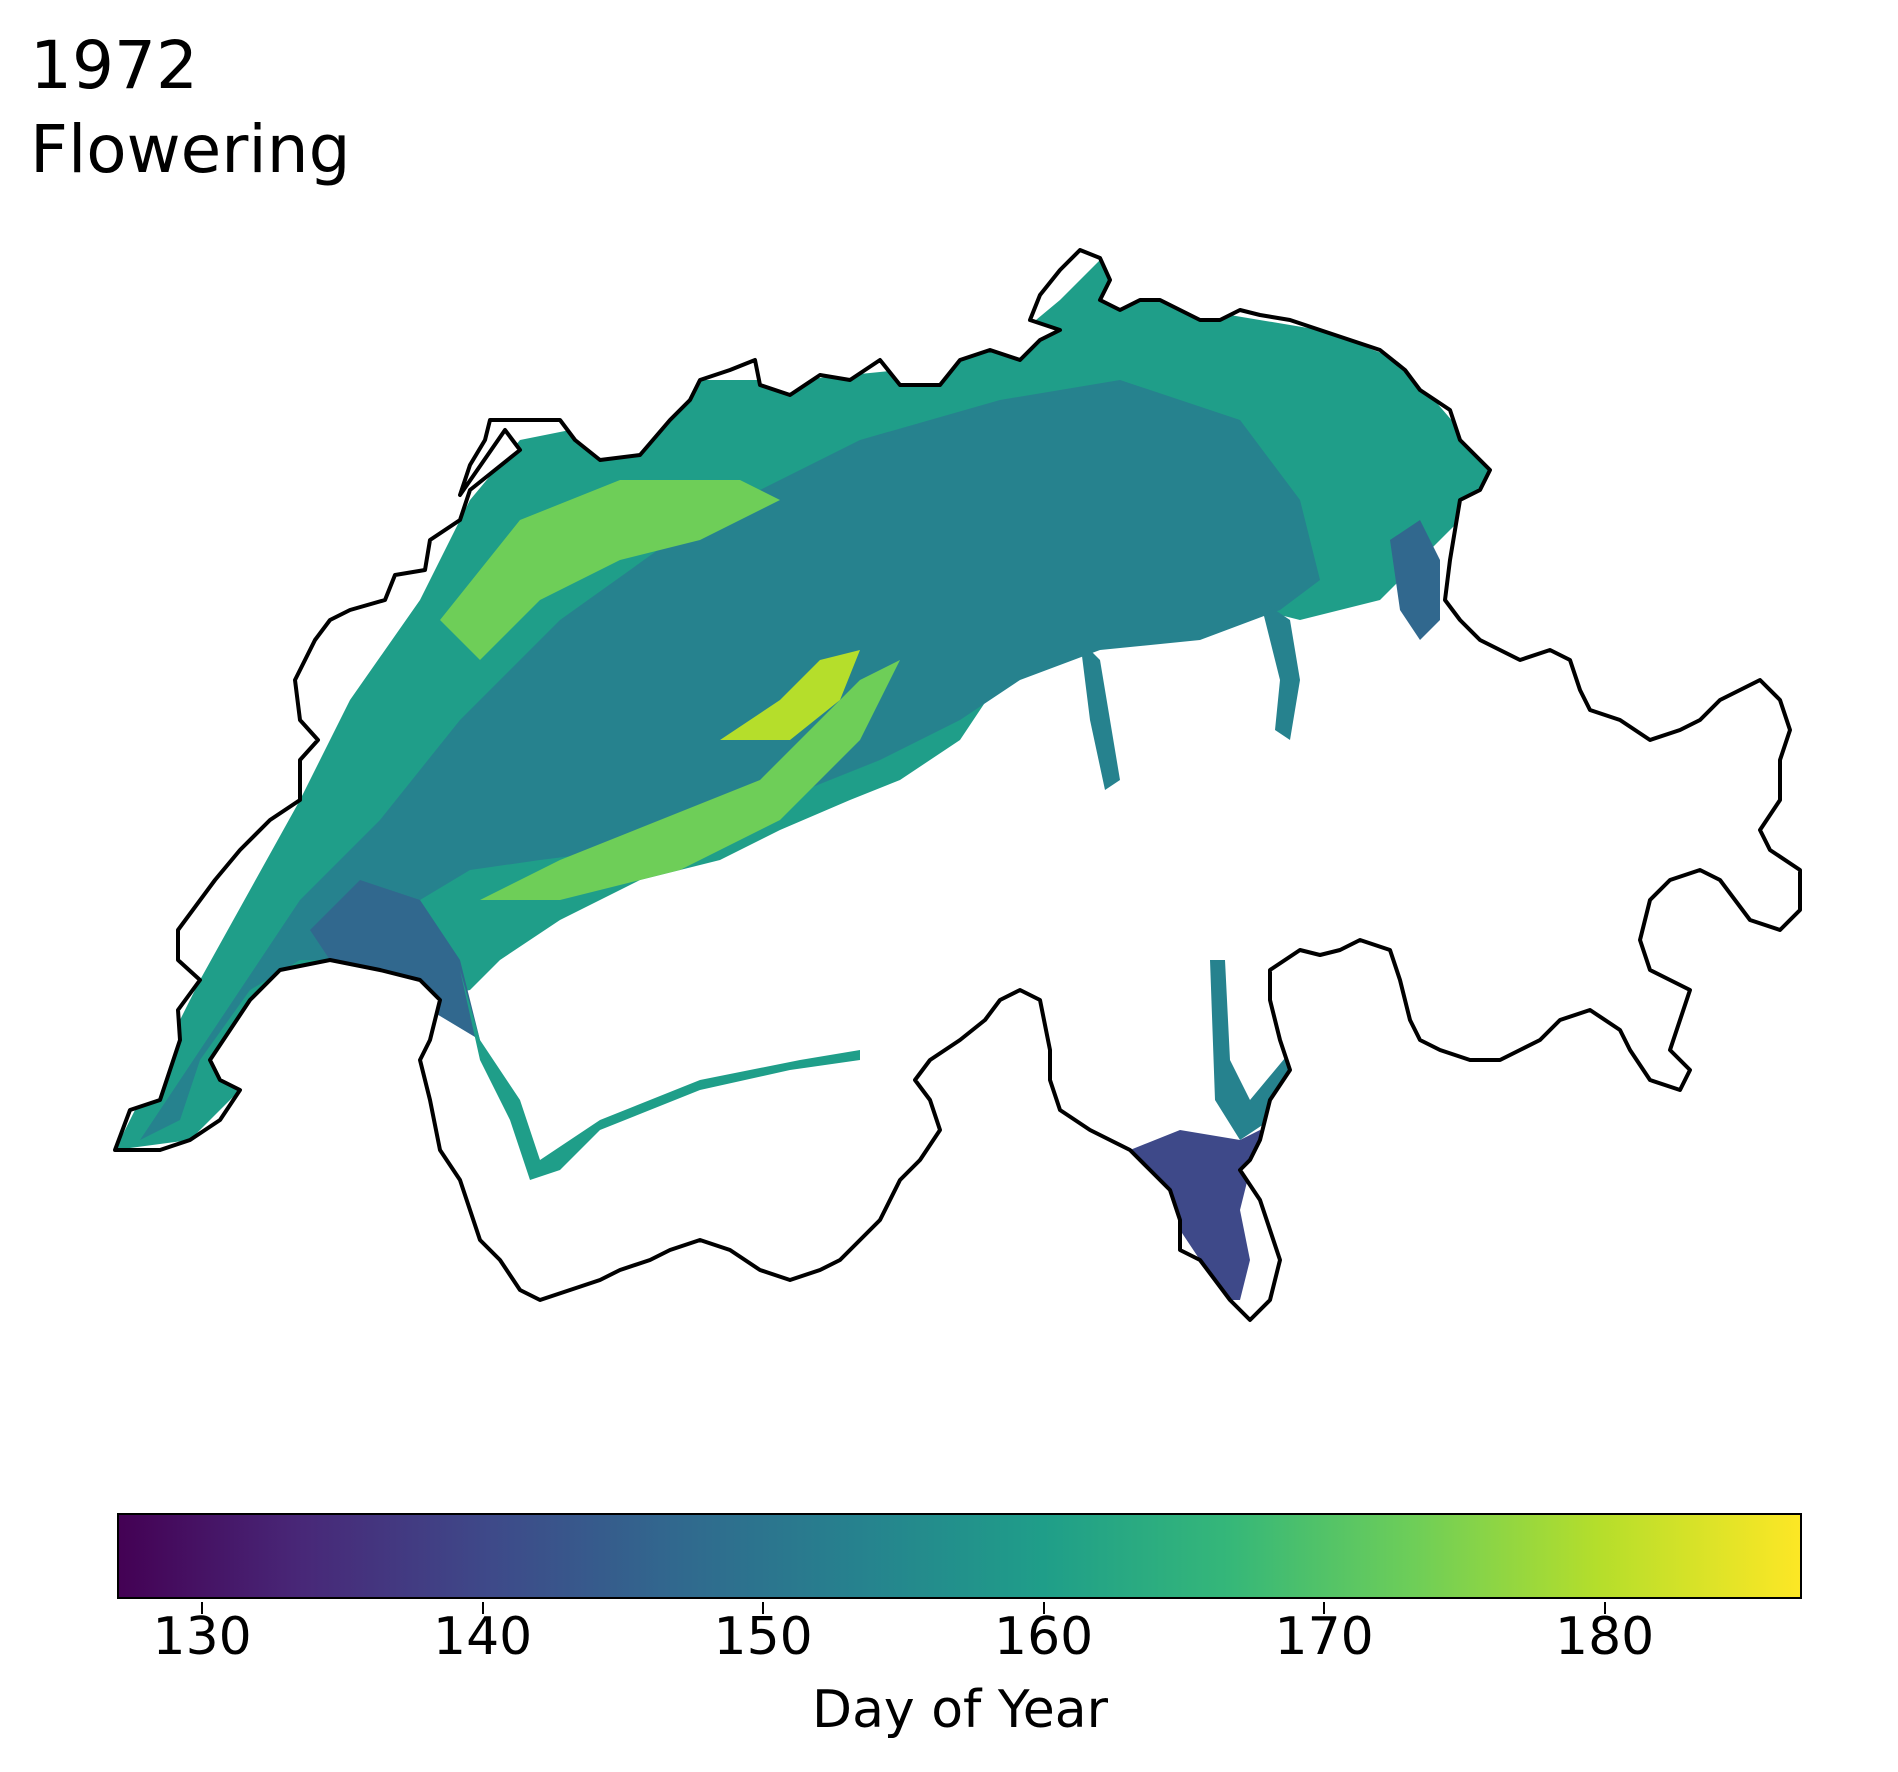 The height and width of the screenshot is (1772, 1898). Describe the element at coordinates (1280, 670) in the screenshot. I see `linth-valley-strip` at that location.